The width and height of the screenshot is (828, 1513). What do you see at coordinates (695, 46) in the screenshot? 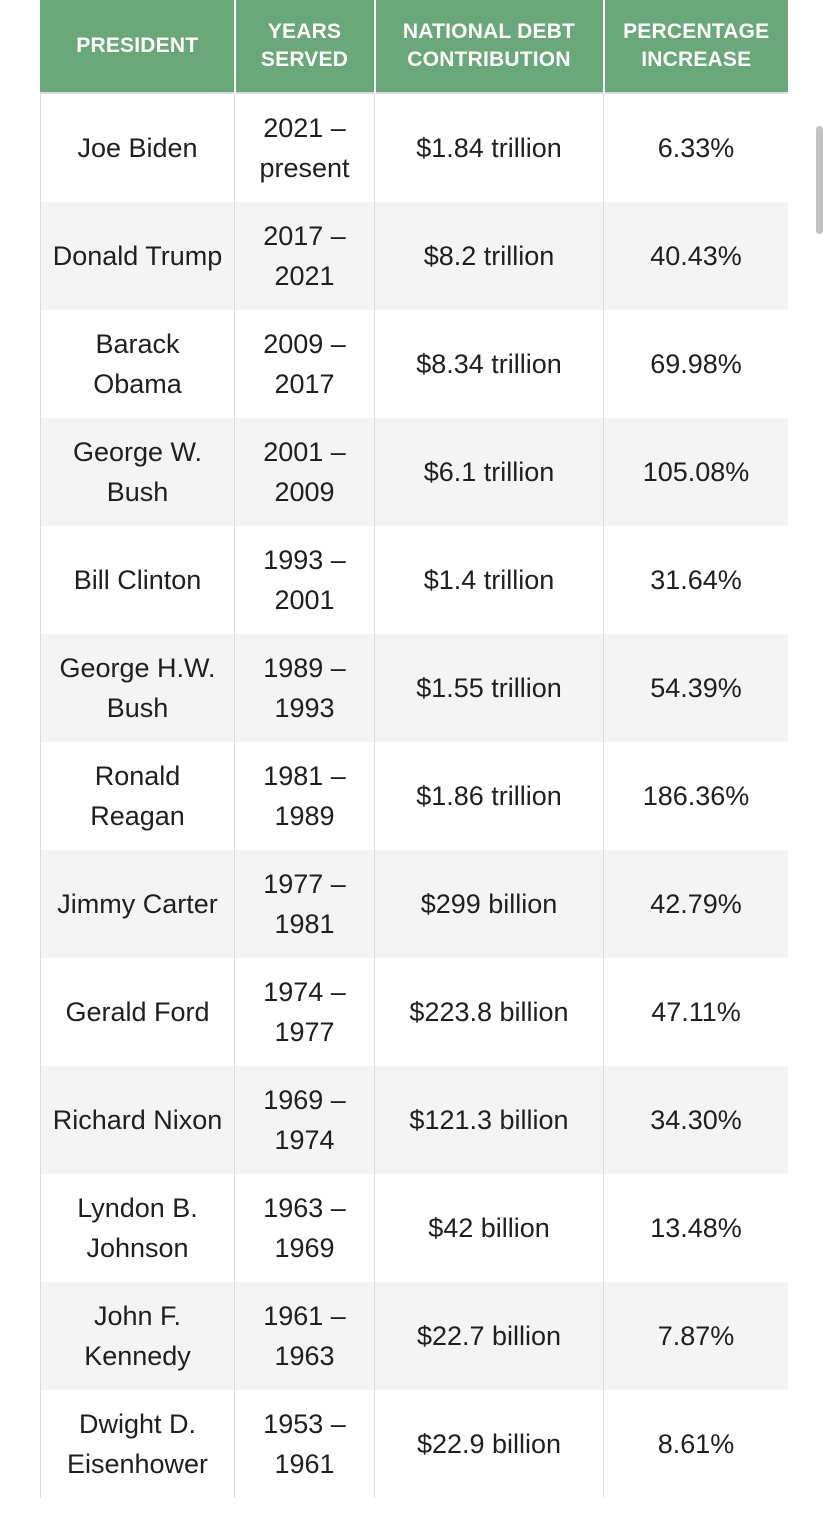
I see `column-header-percentage-increase: PERCENTAGE INCREASE` at bounding box center [695, 46].